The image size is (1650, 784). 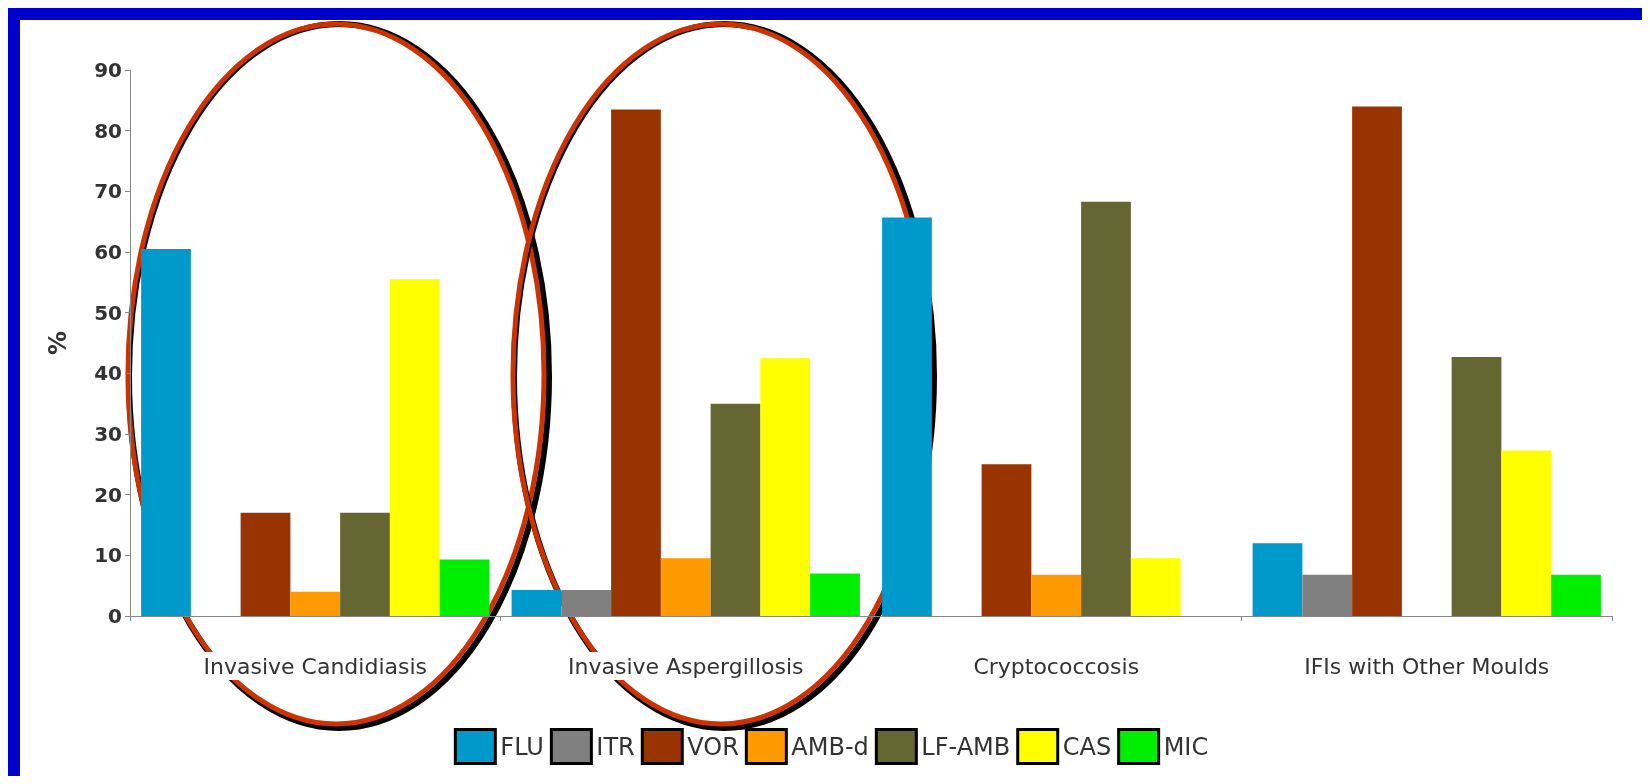 What do you see at coordinates (108, 191) in the screenshot?
I see `y-tick-label: 70` at bounding box center [108, 191].